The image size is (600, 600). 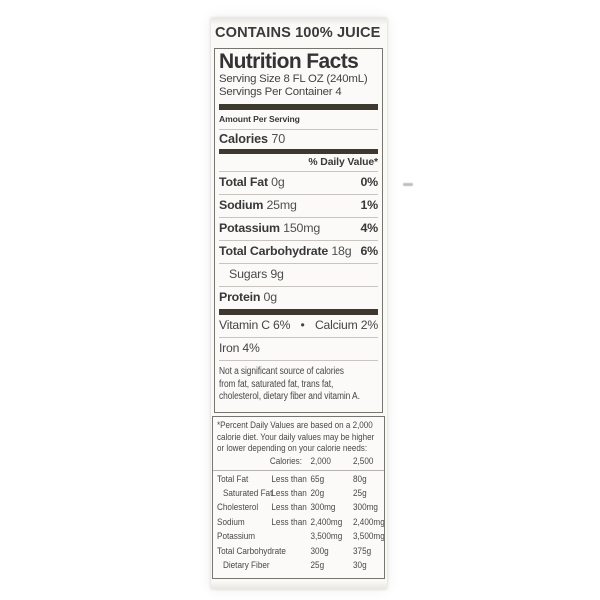 I want to click on servings-per-container: Servings Per Container 4, so click(x=280, y=92).